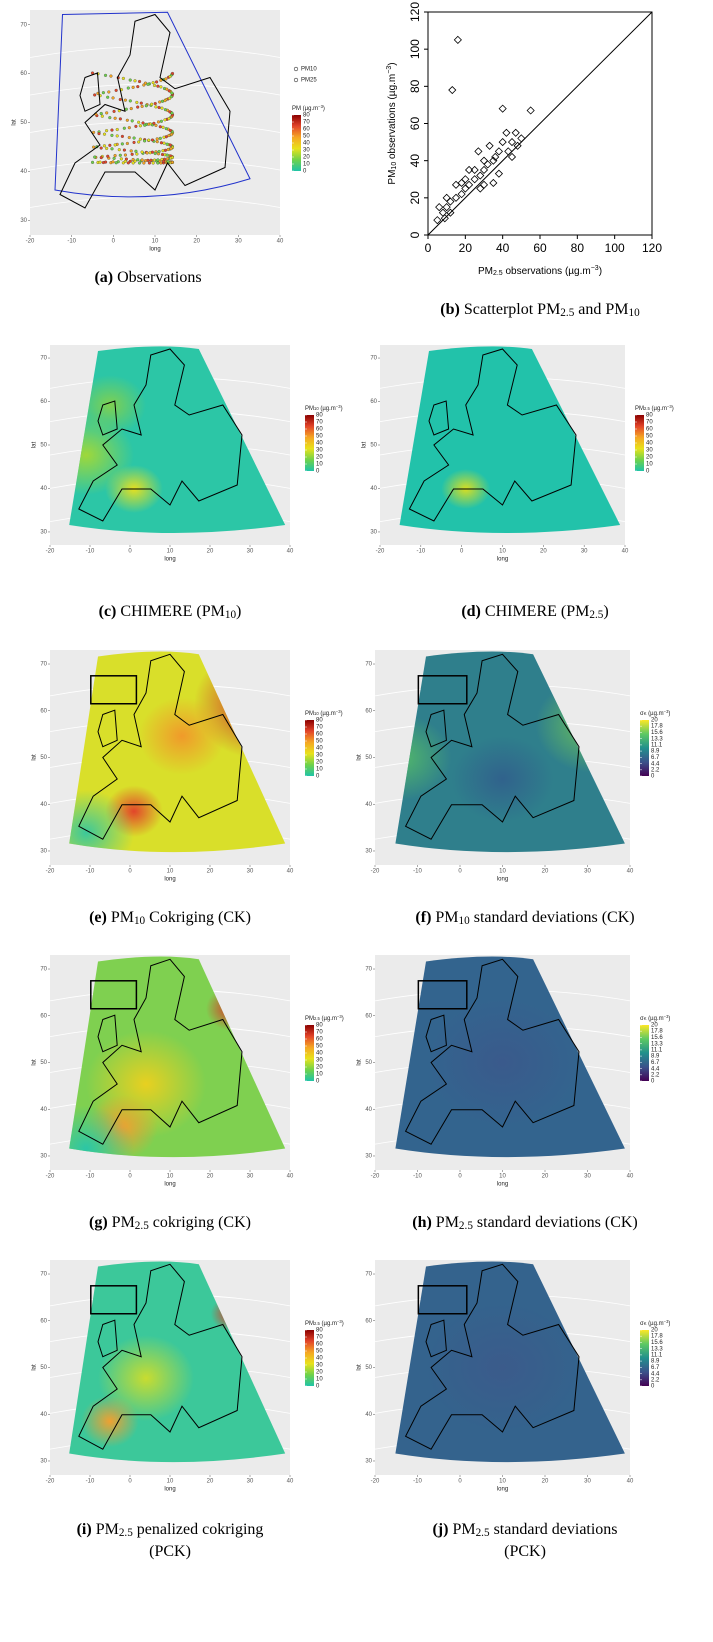 The image size is (713, 1642). Describe the element at coordinates (587, 872) in the screenshot. I see `x-tick-label: 30` at that location.